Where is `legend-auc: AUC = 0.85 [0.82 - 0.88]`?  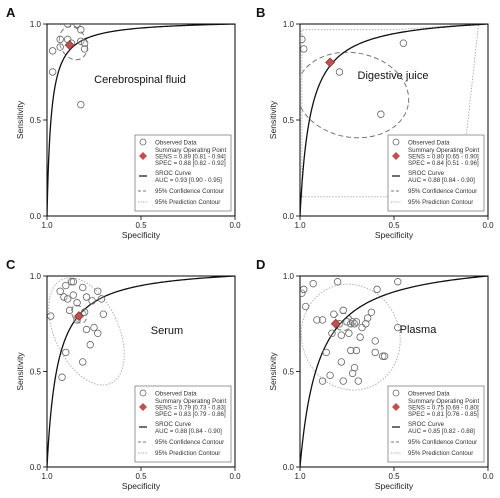 legend-auc: AUC = 0.85 [0.82 - 0.88] is located at coordinates (441, 431).